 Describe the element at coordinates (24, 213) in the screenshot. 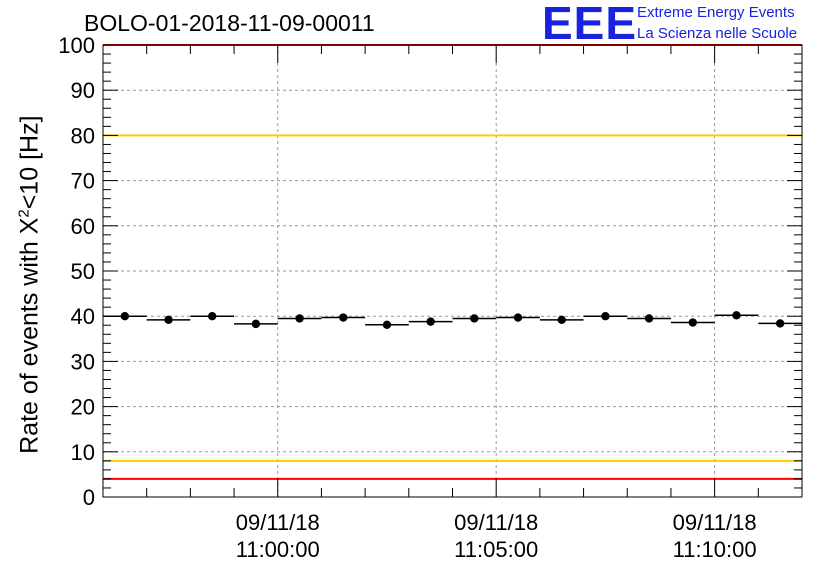

I see `y-axis-label-sup: 2` at that location.